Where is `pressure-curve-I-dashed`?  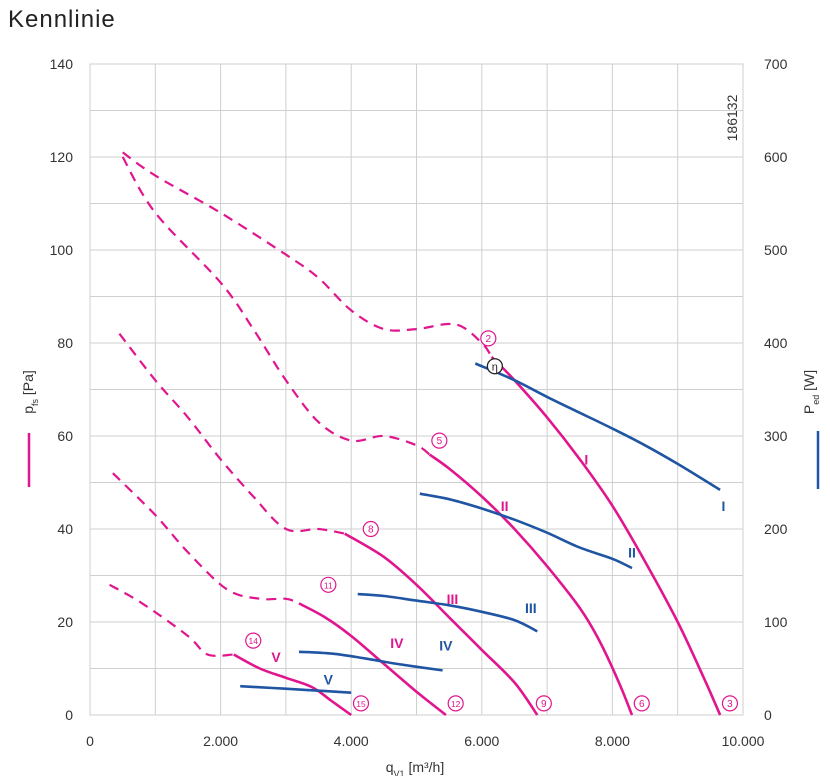 pressure-curve-I-dashed is located at coordinates (307, 254).